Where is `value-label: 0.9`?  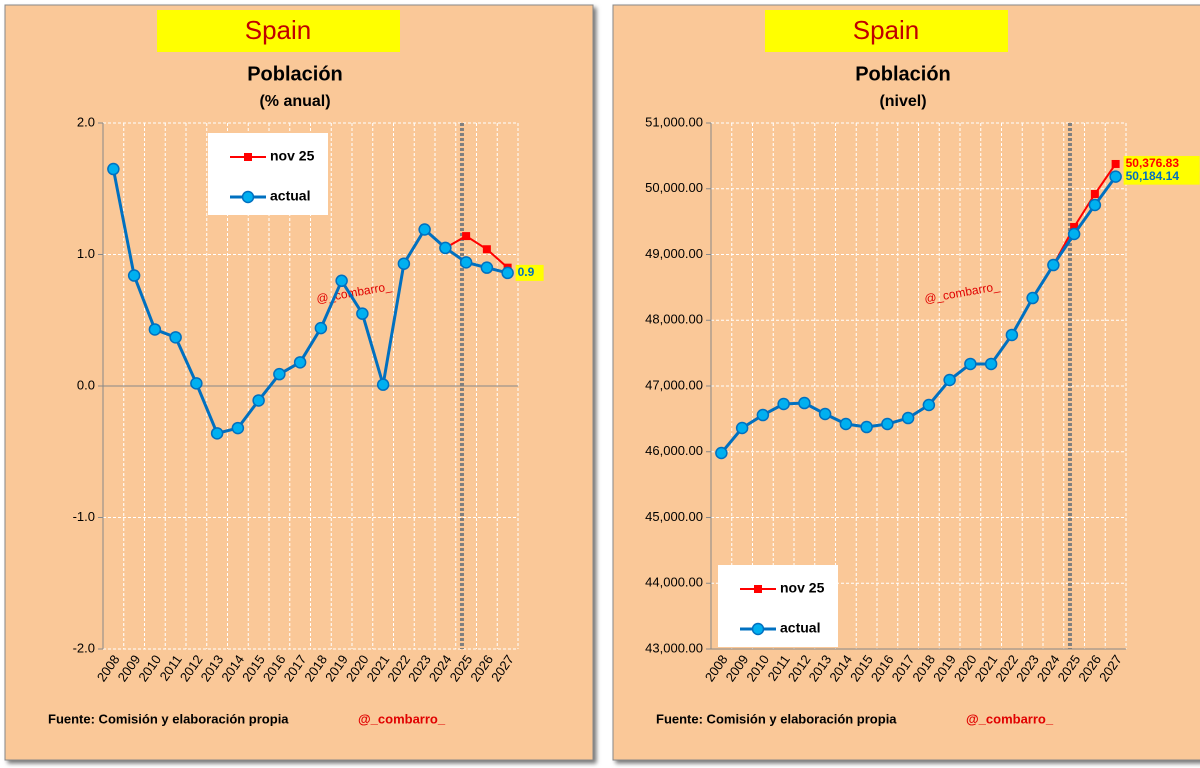
value-label: 0.9 is located at coordinates (526, 272).